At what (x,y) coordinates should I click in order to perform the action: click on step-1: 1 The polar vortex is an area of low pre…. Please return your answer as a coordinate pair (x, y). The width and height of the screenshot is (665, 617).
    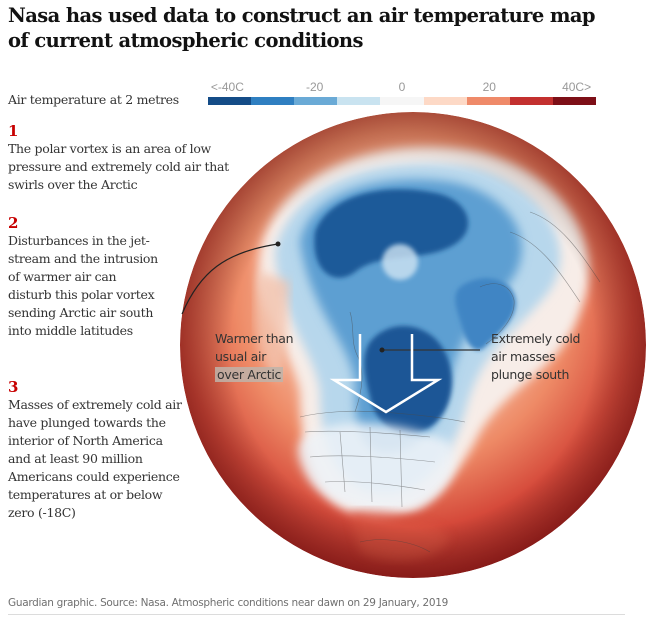
    Looking at the image, I should click on (118, 158).